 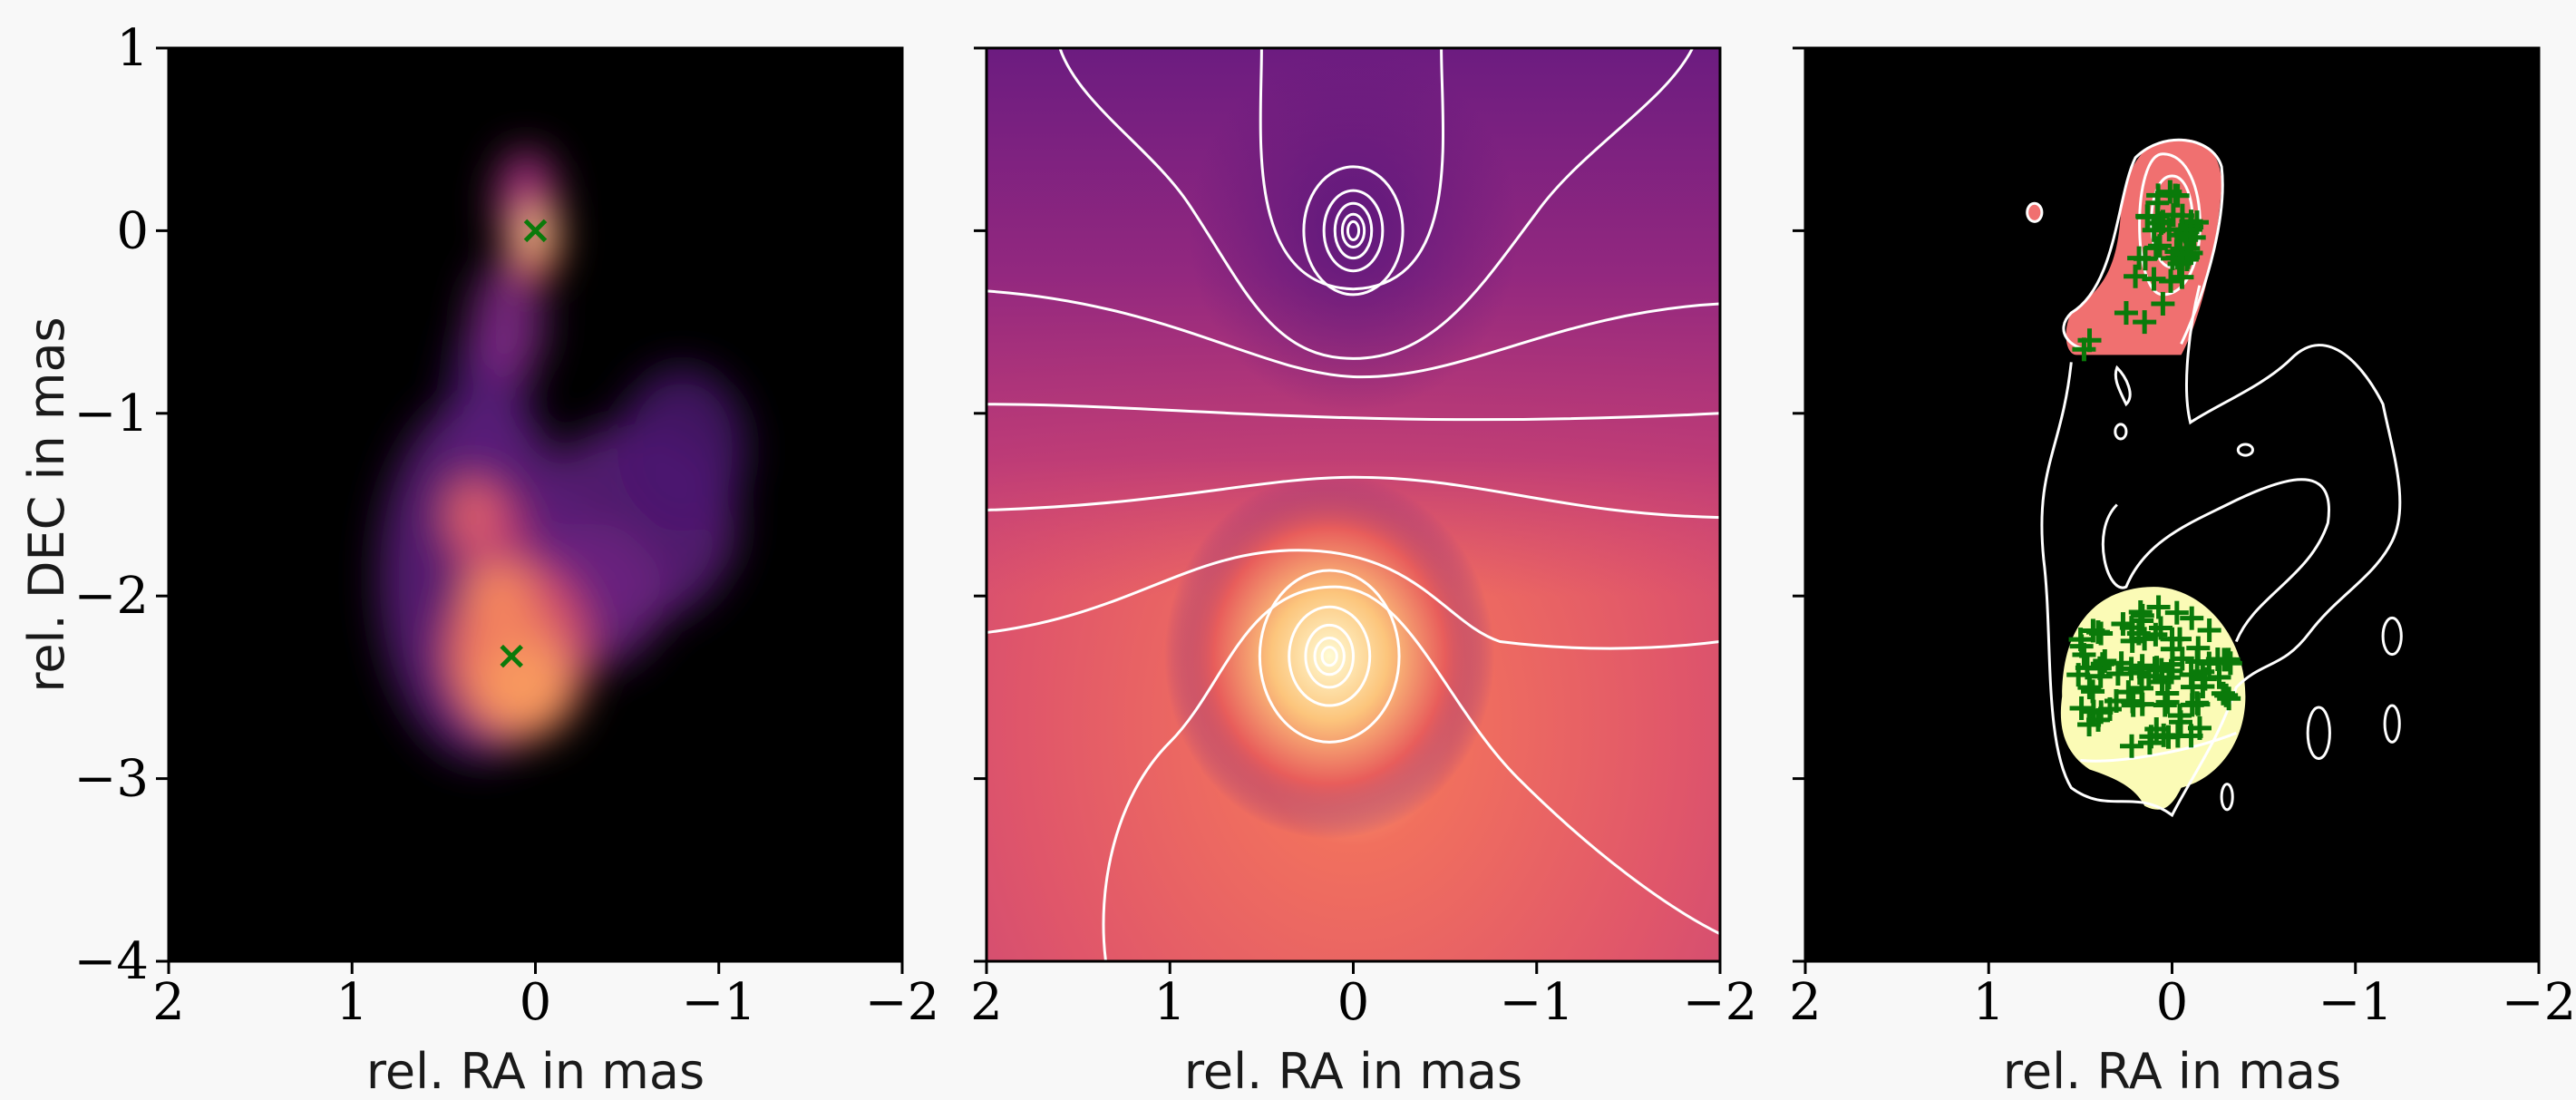 I want to click on right-panel-contours, so click(x=2221, y=478).